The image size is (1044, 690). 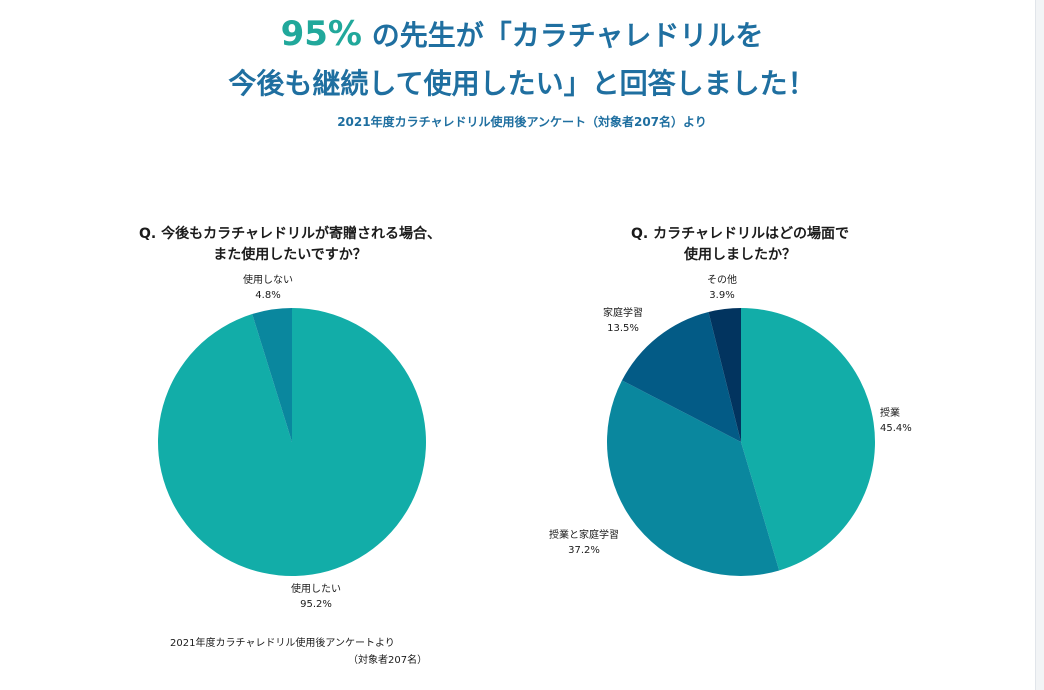 I want to click on source-note-line-1: 2021年度カラチャレドリル使用後アンケートより, so click(x=282, y=643).